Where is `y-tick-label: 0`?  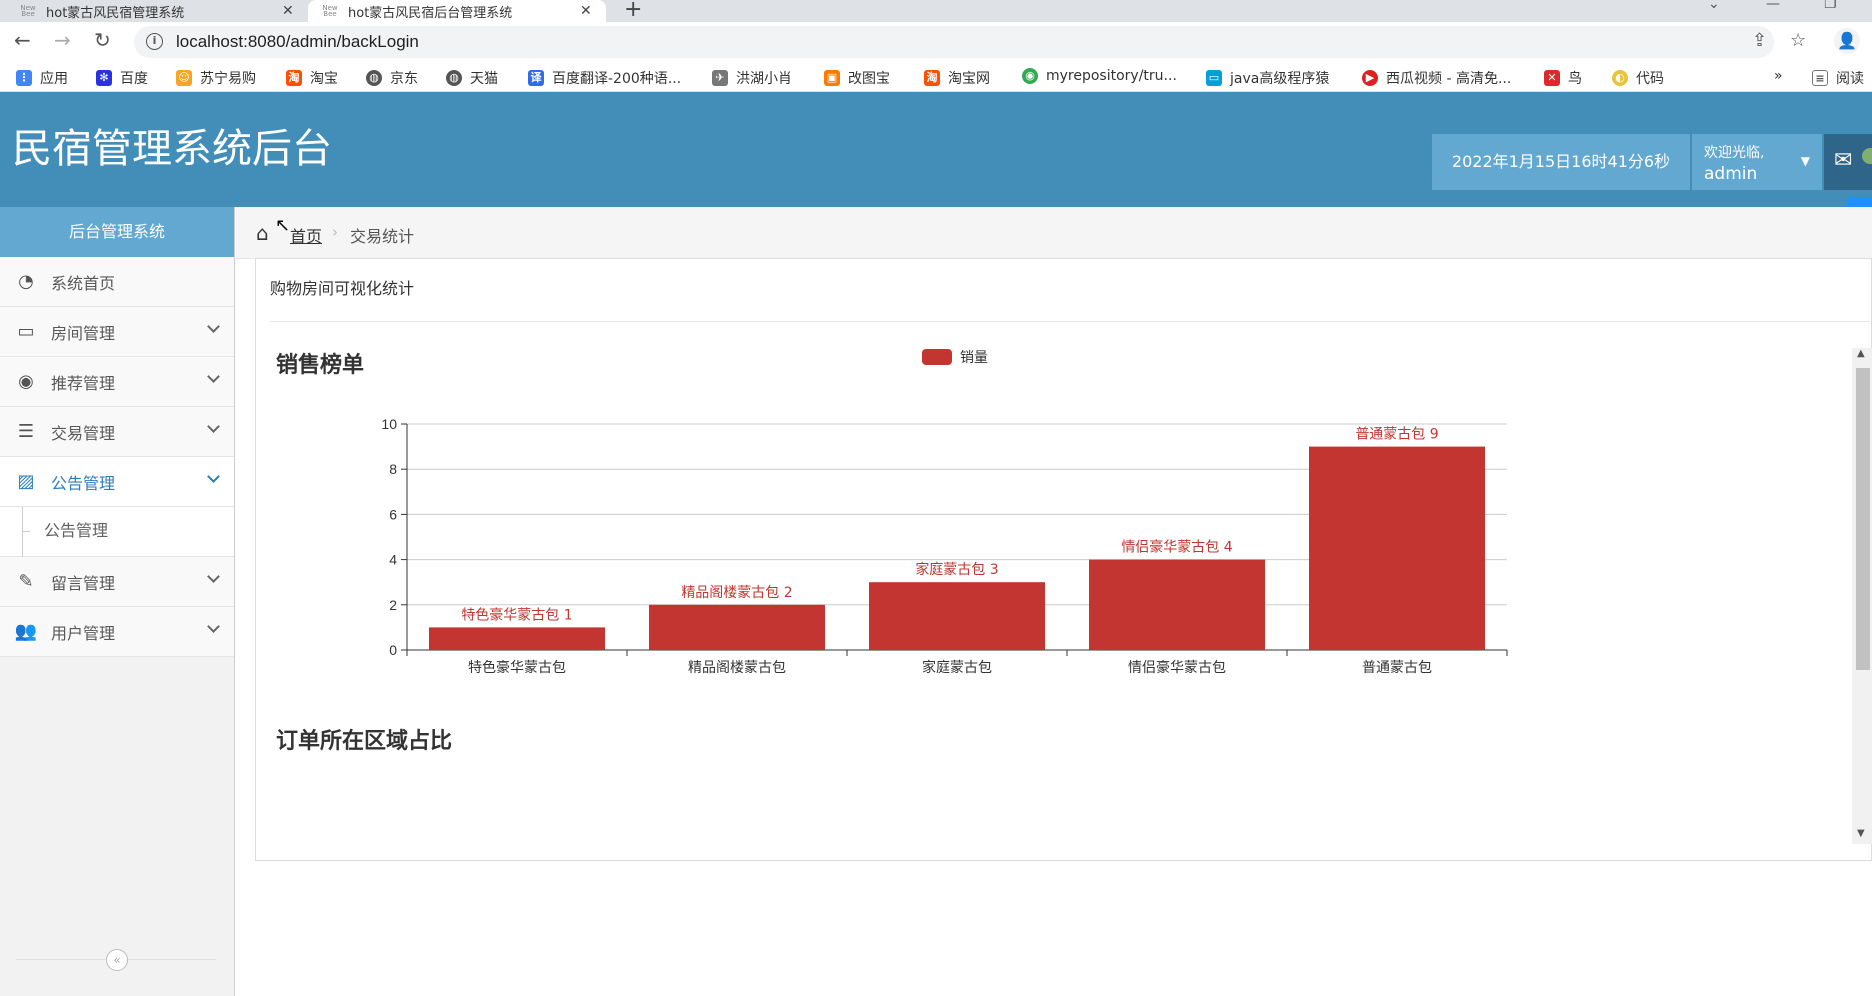
y-tick-label: 0 is located at coordinates (393, 650).